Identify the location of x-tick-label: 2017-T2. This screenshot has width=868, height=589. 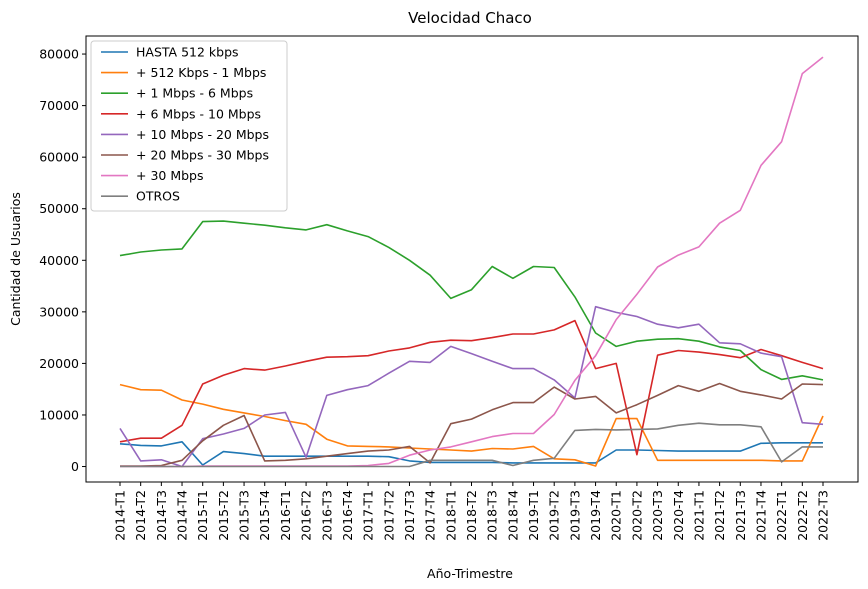
(388, 515).